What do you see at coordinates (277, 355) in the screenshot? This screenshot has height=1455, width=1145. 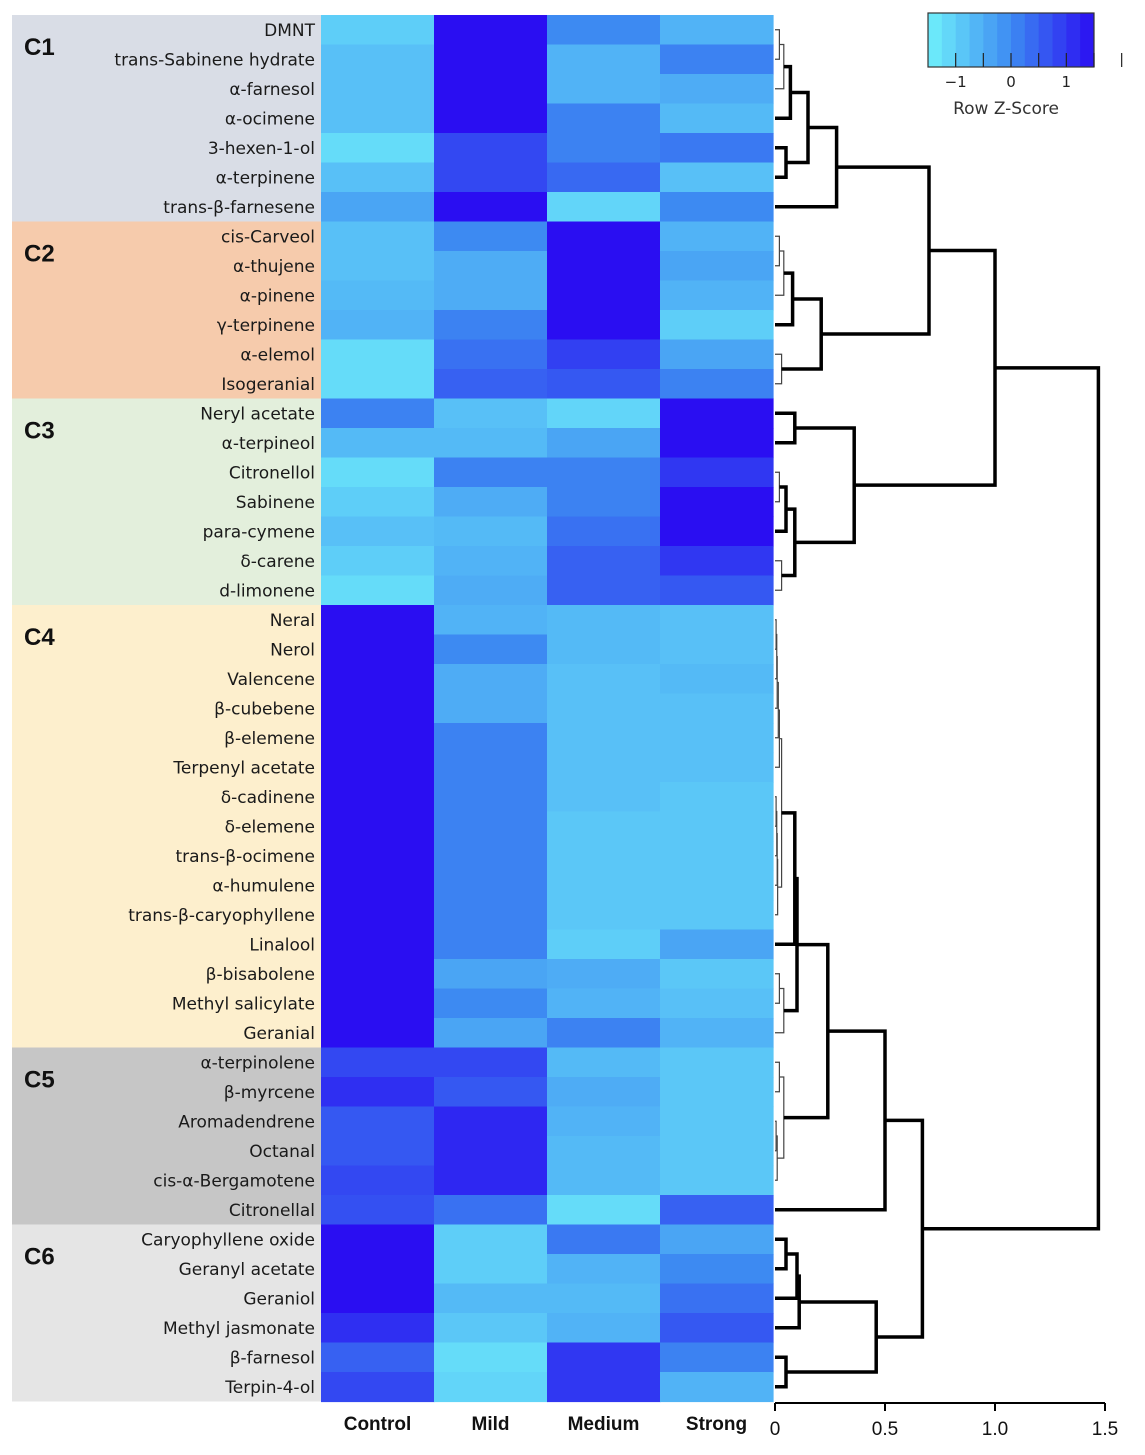 I see `row-label: α-elemol` at bounding box center [277, 355].